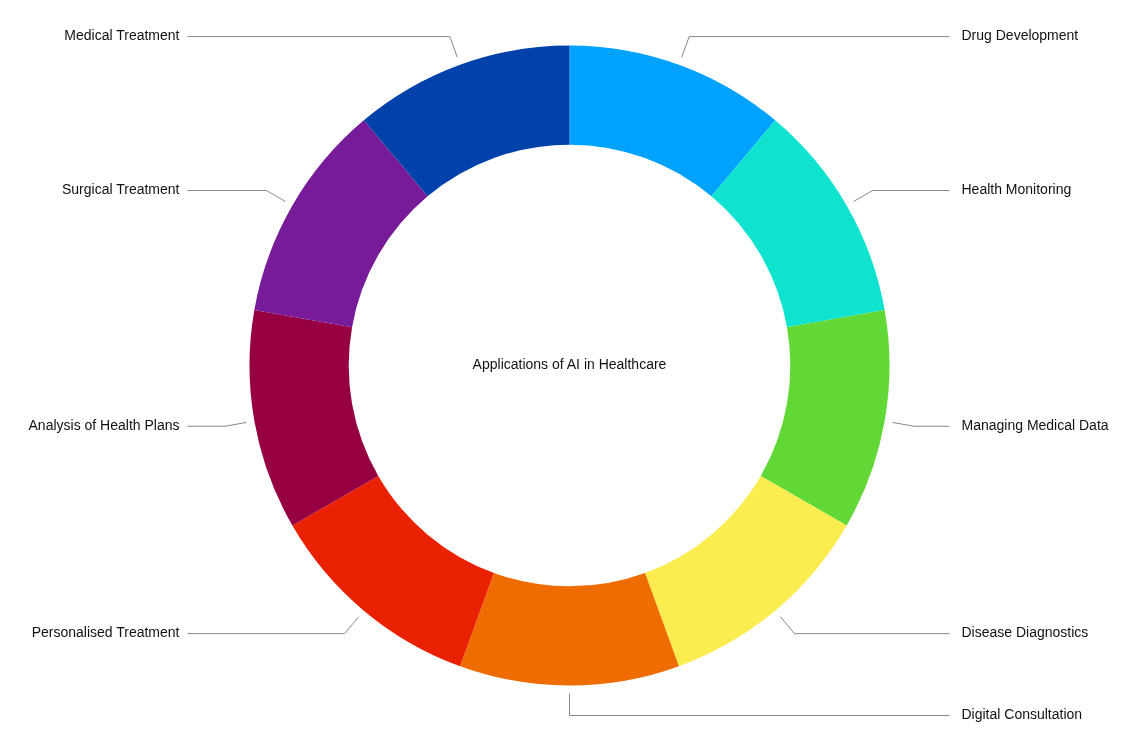 This screenshot has height=731, width=1139. Describe the element at coordinates (122, 35) in the screenshot. I see `slice-label: Medical Treatment` at that location.